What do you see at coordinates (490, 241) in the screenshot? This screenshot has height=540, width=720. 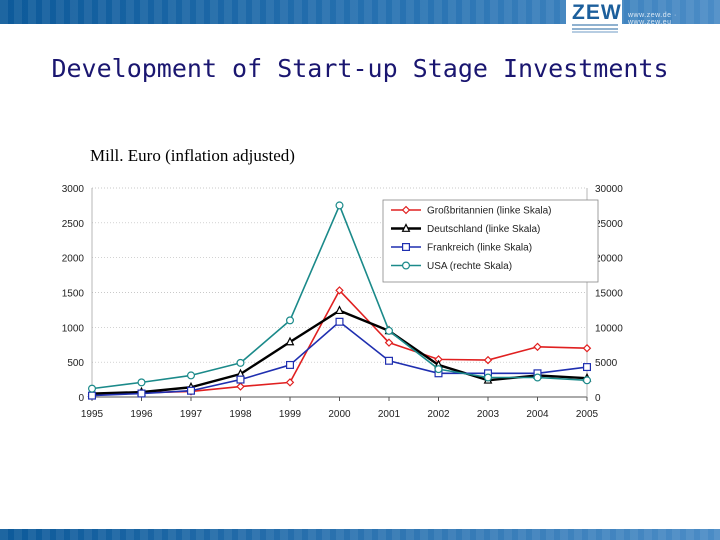 I see `legend-box` at bounding box center [490, 241].